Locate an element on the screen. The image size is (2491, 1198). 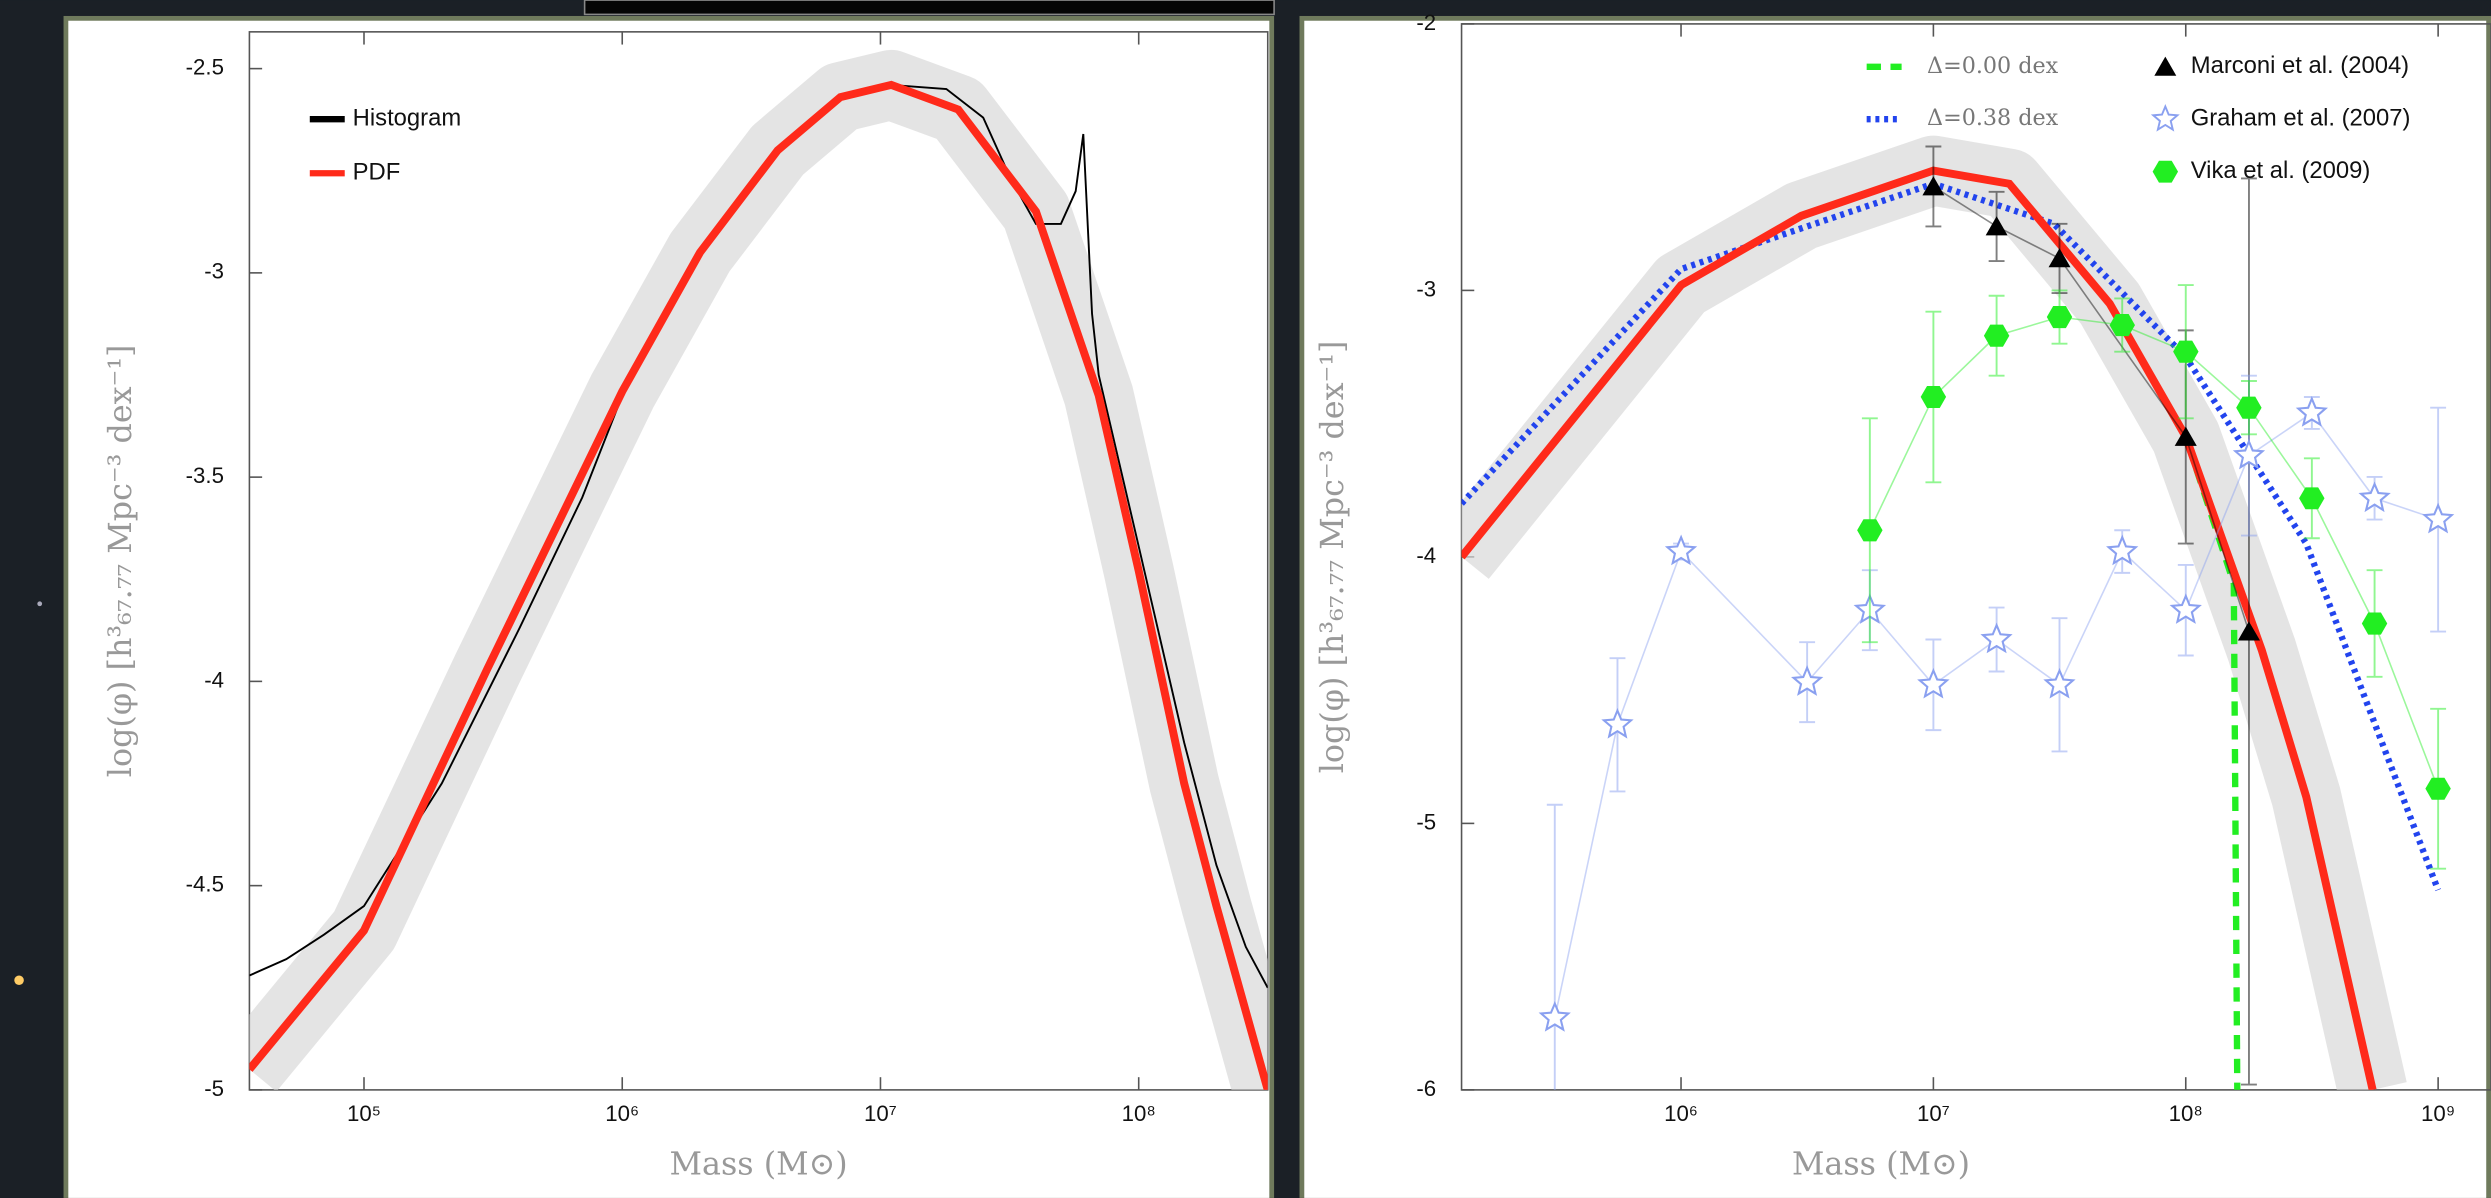
x-tick-label: 10⁵ is located at coordinates (364, 1113).